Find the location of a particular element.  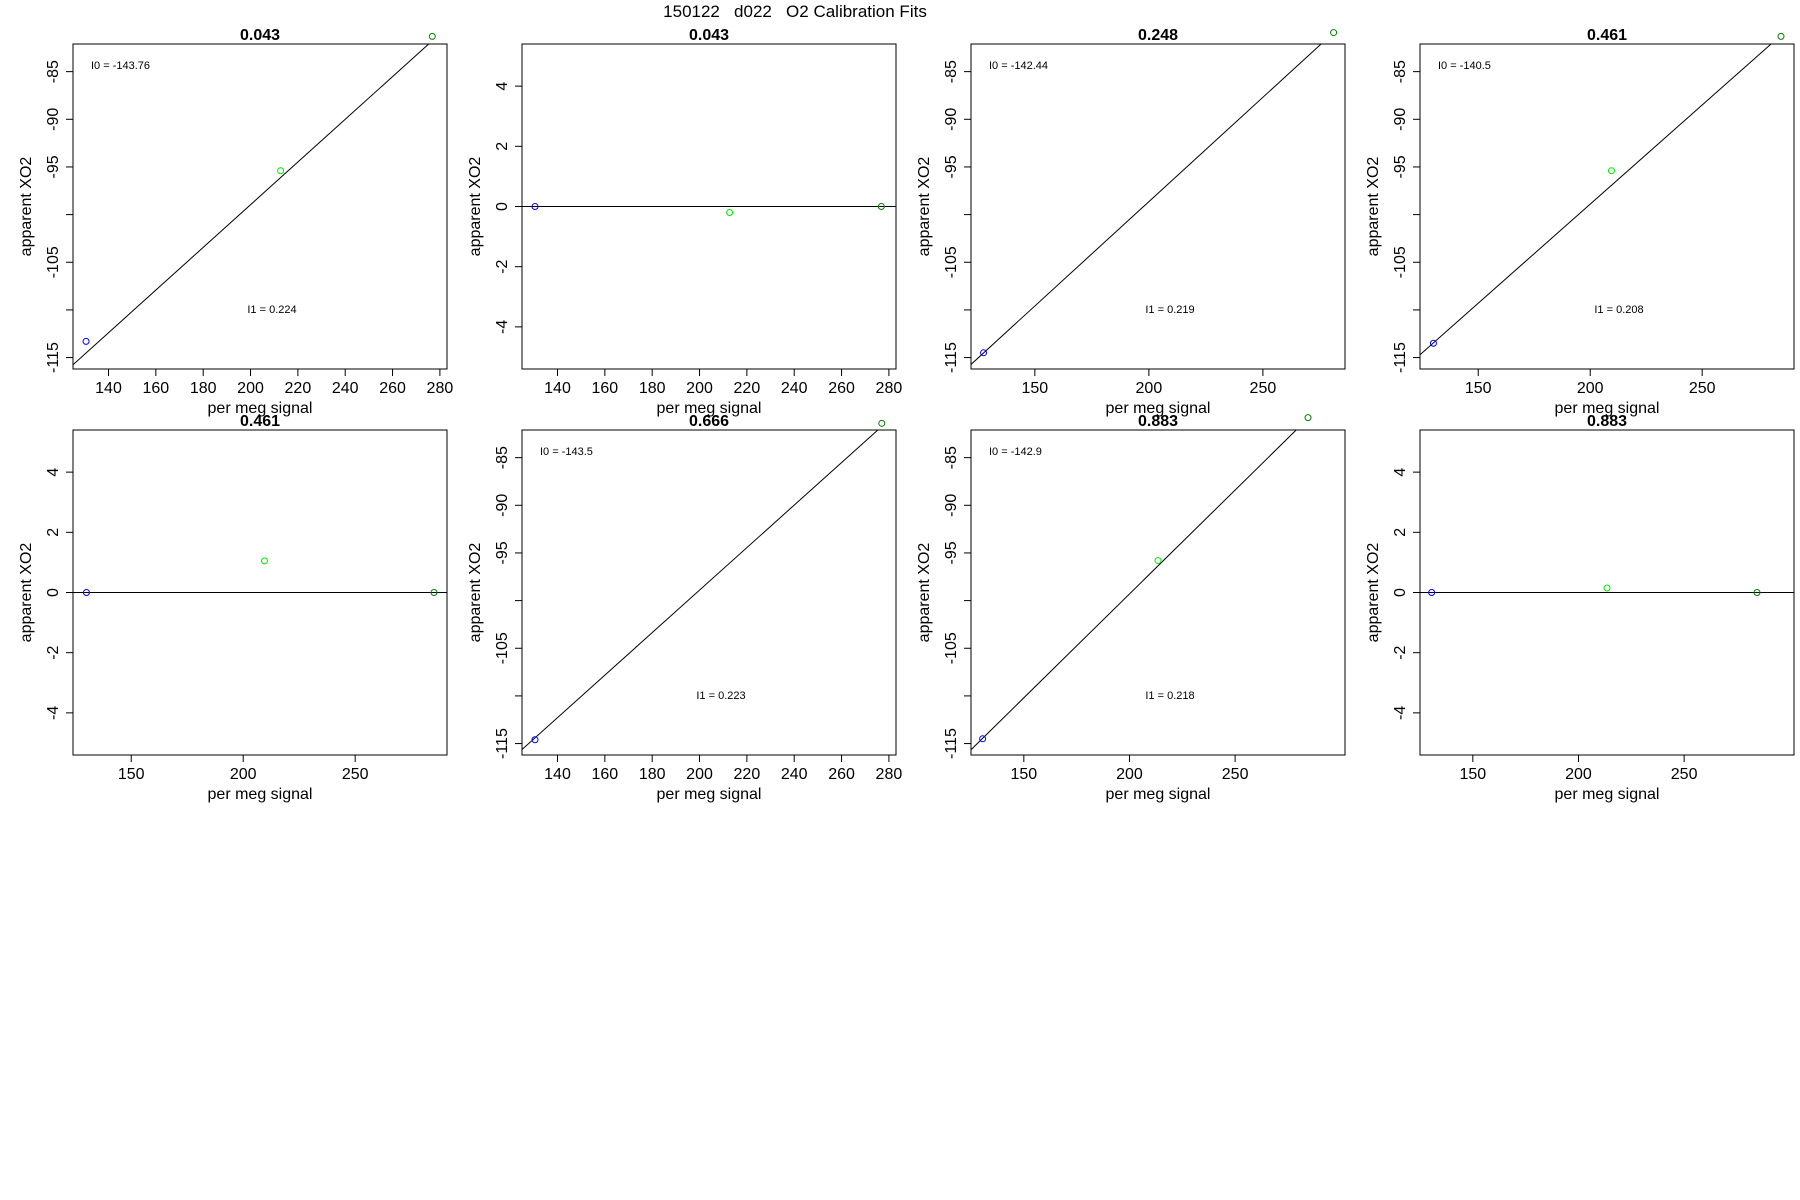

intercept-annotation: I0 = -142.9 is located at coordinates (1015, 452).